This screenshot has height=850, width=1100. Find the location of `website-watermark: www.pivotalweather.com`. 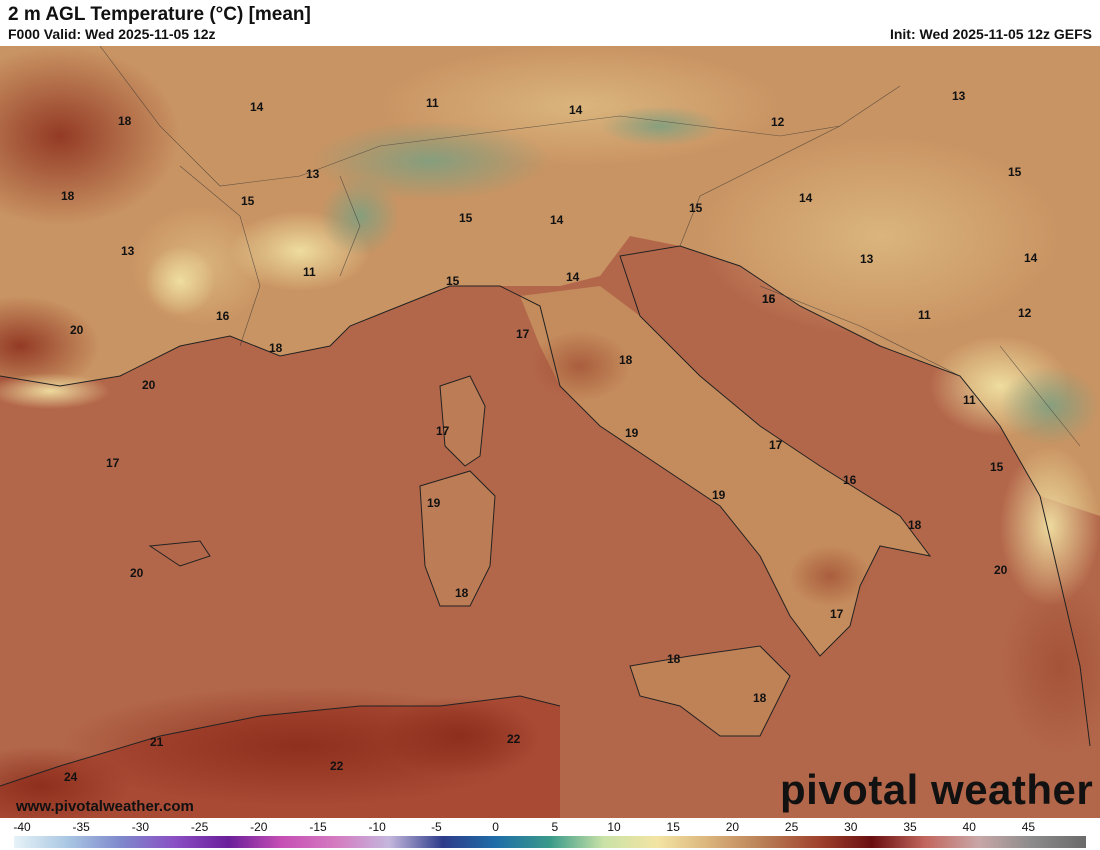

website-watermark: www.pivotalweather.com is located at coordinates (105, 806).